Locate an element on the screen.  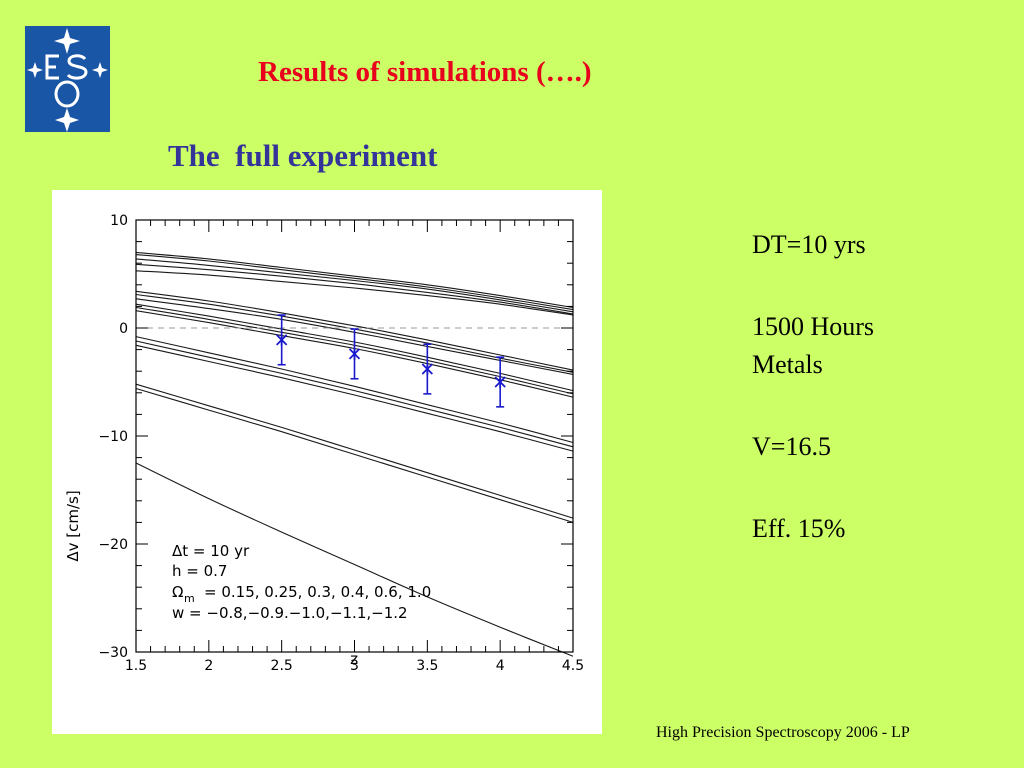
note-dt: DT=10 yrs is located at coordinates (809, 244).